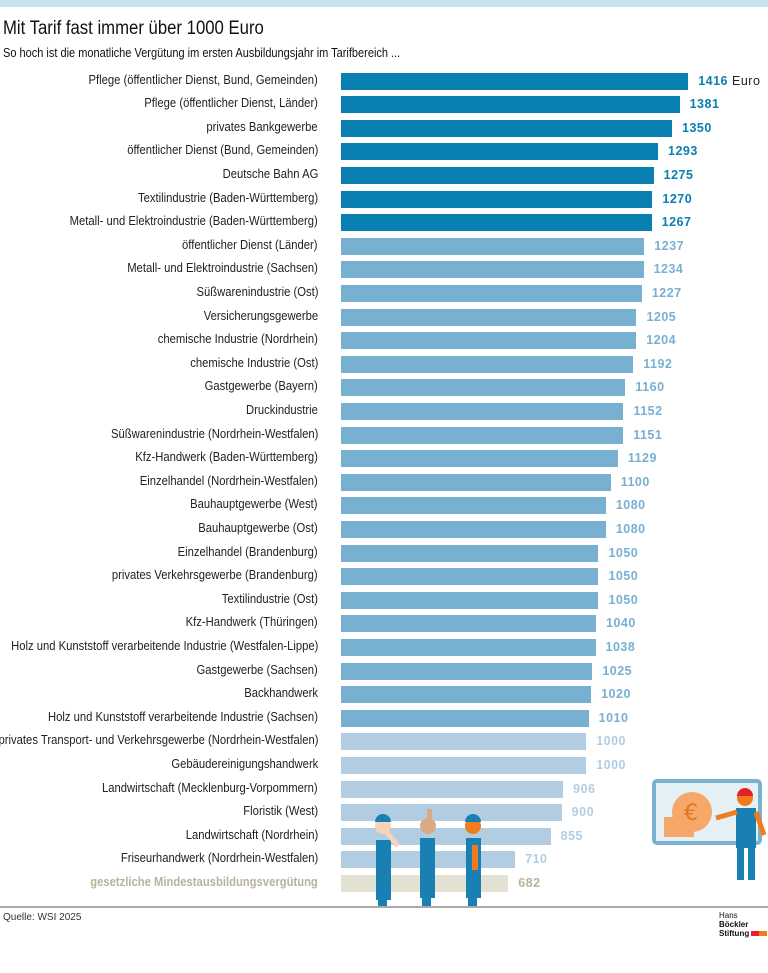  Describe the element at coordinates (254, 504) in the screenshot. I see `category-label: Bauhauptgewerbe (West)` at that location.